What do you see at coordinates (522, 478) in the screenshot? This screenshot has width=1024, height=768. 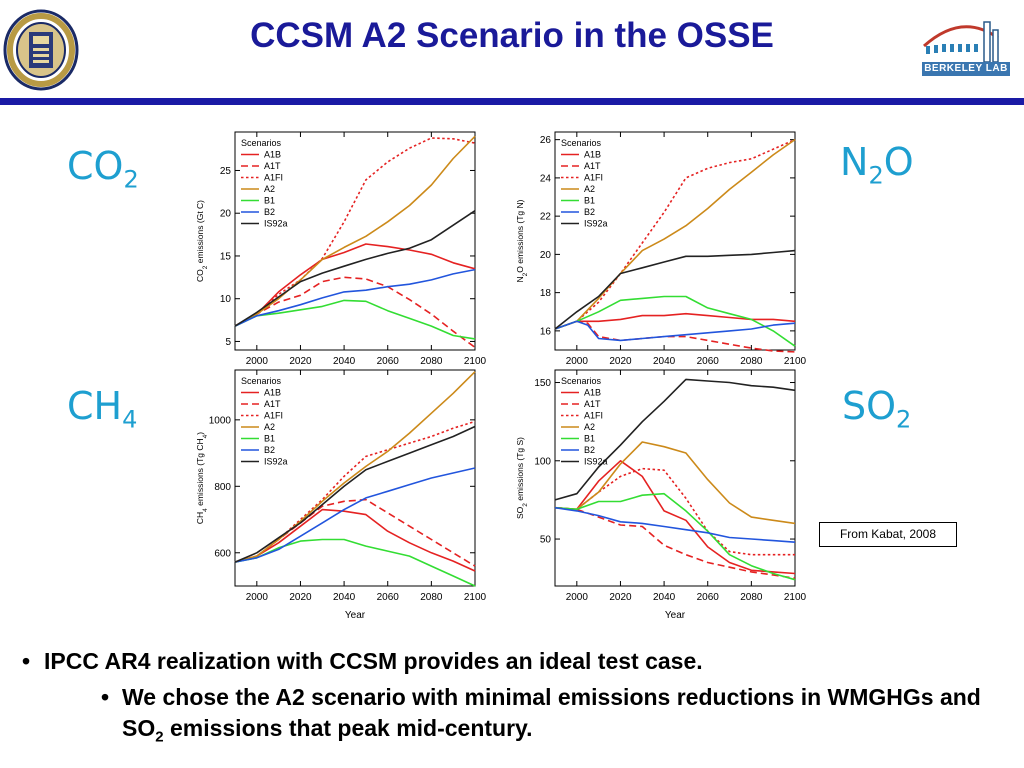 I see `y-axis-label: SO2 emissions (Tg S)` at bounding box center [522, 478].